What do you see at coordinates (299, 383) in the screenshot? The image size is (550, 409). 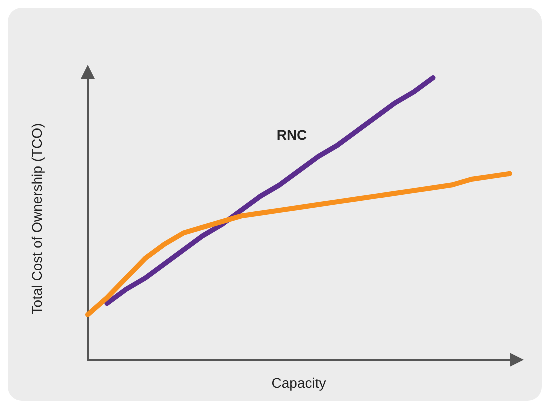 I see `x-axis-title: Capacity` at bounding box center [299, 383].